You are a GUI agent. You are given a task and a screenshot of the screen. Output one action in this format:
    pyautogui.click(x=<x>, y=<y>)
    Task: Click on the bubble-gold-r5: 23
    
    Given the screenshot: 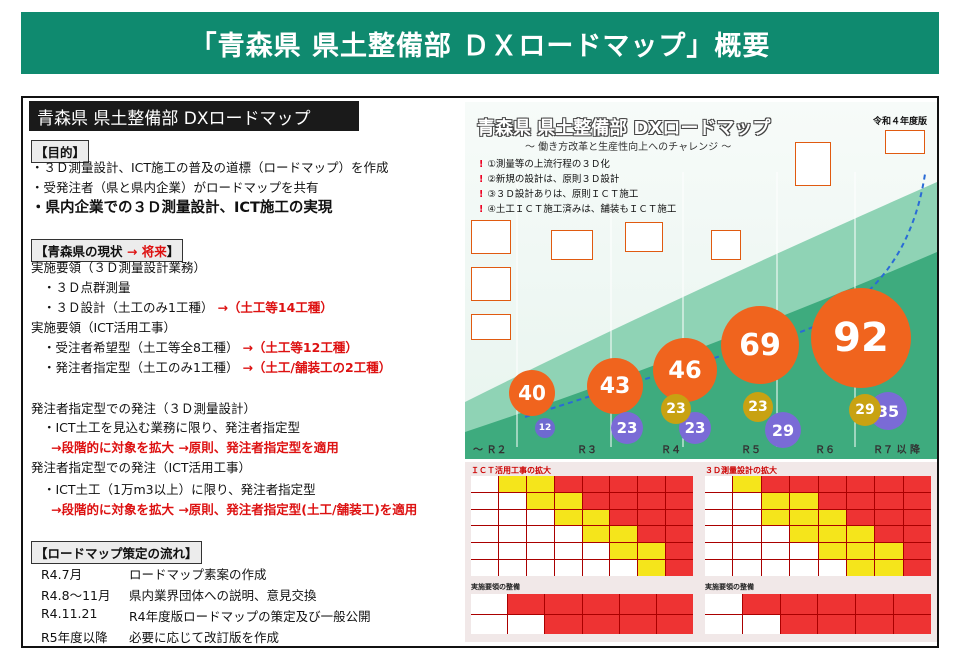 What is the action you would take?
    pyautogui.click(x=758, y=407)
    